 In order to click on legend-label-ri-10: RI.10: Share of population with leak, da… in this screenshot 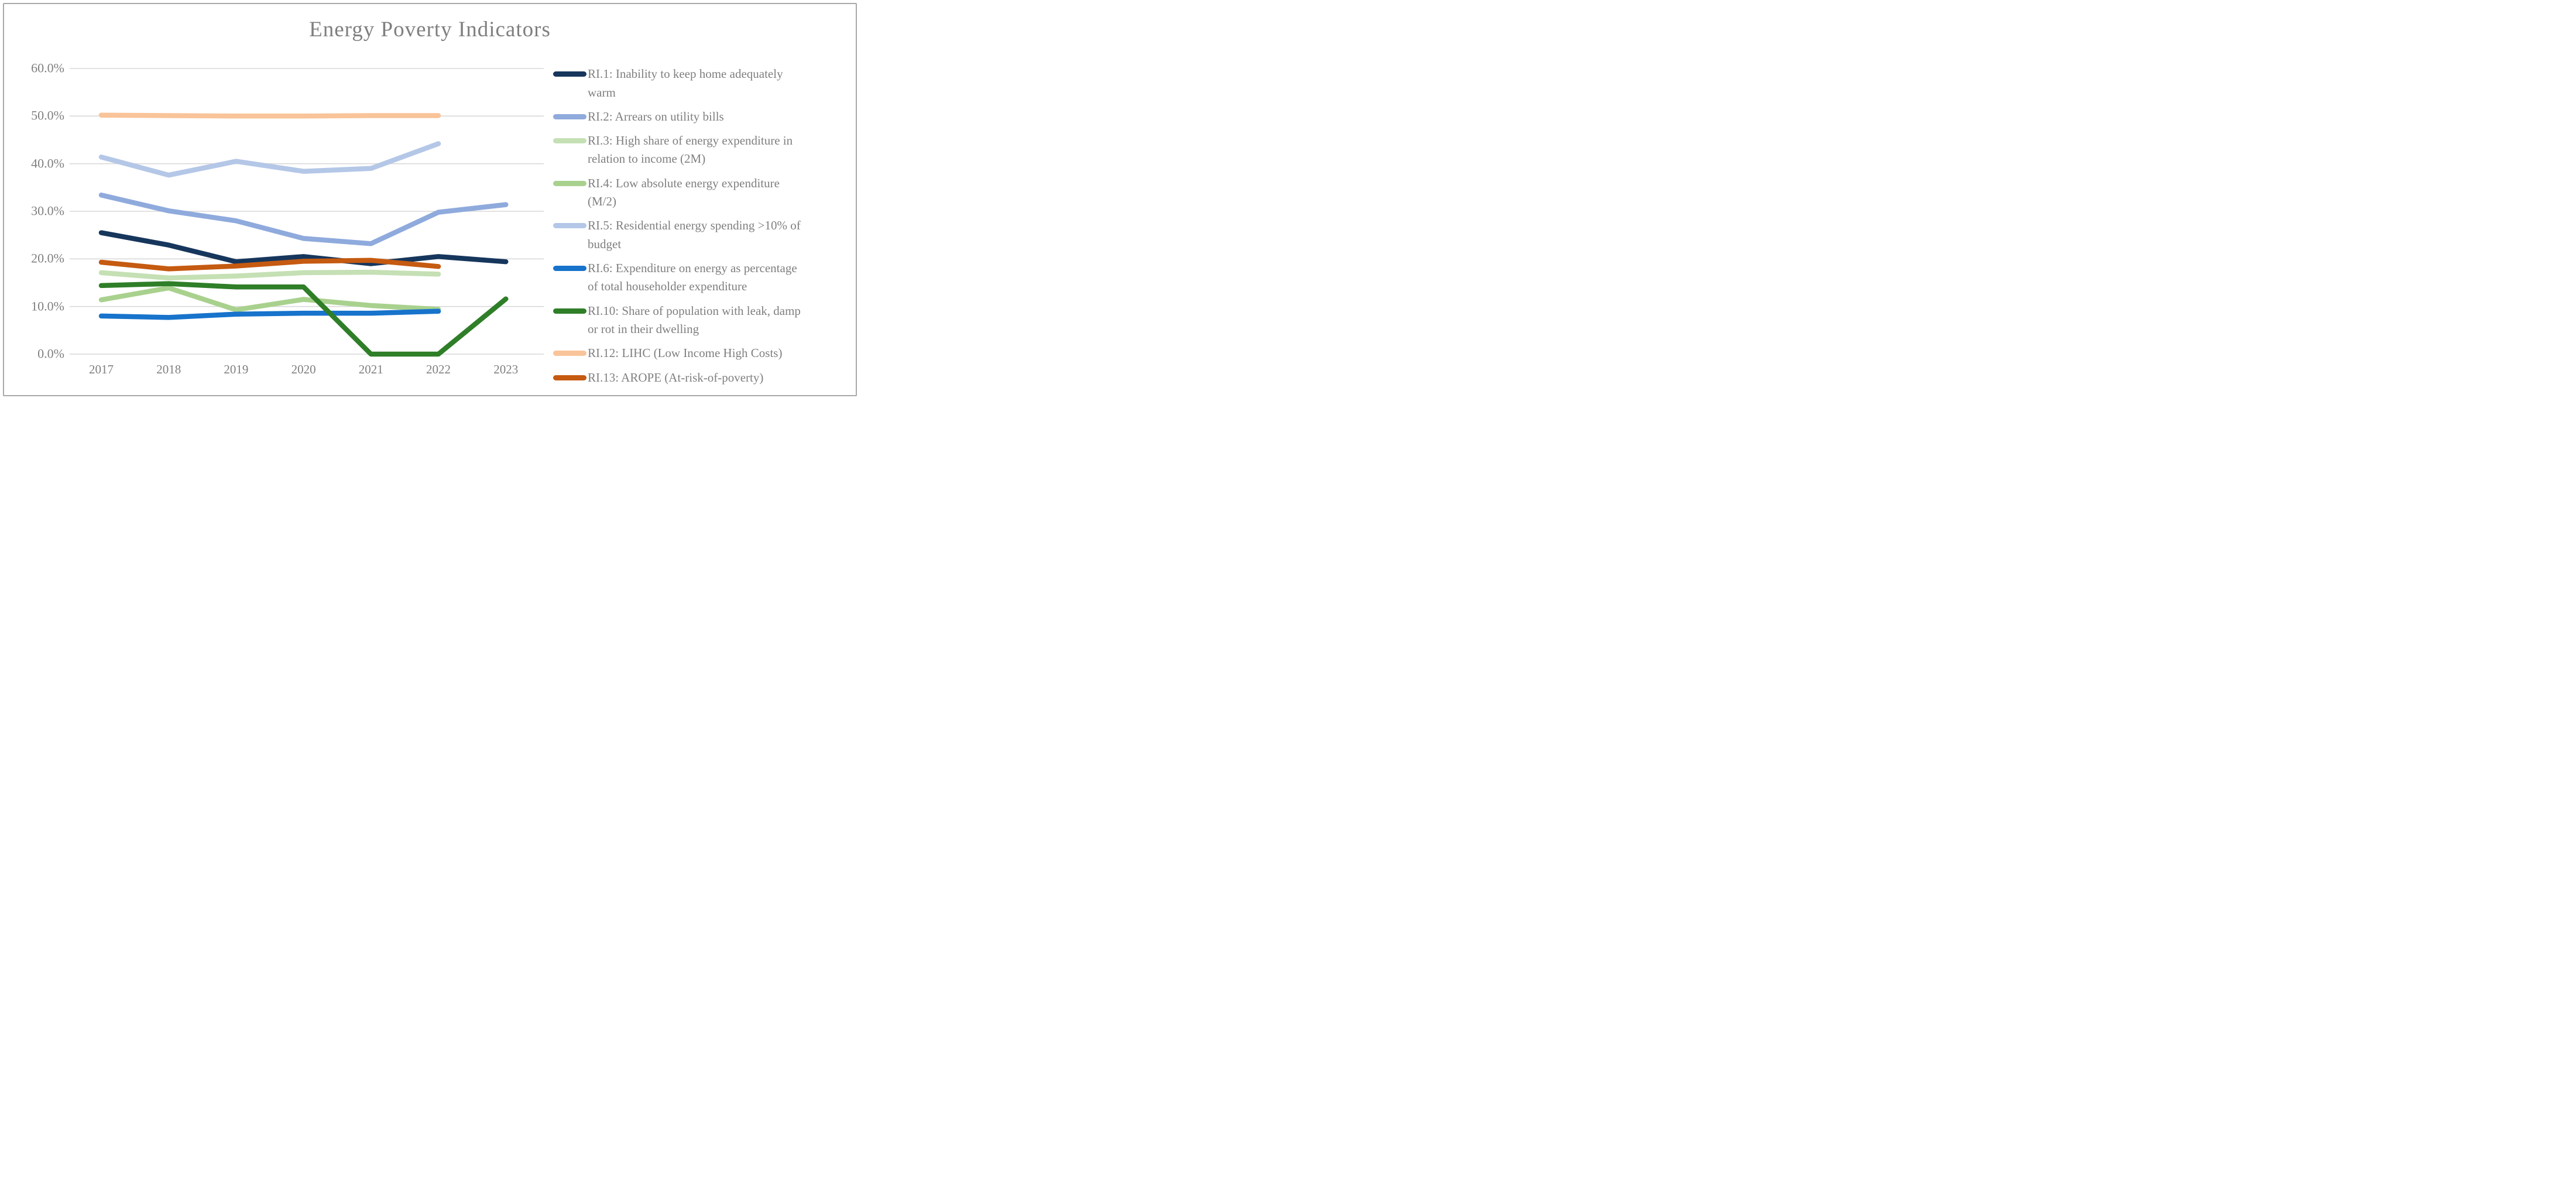, I will do `click(694, 320)`.